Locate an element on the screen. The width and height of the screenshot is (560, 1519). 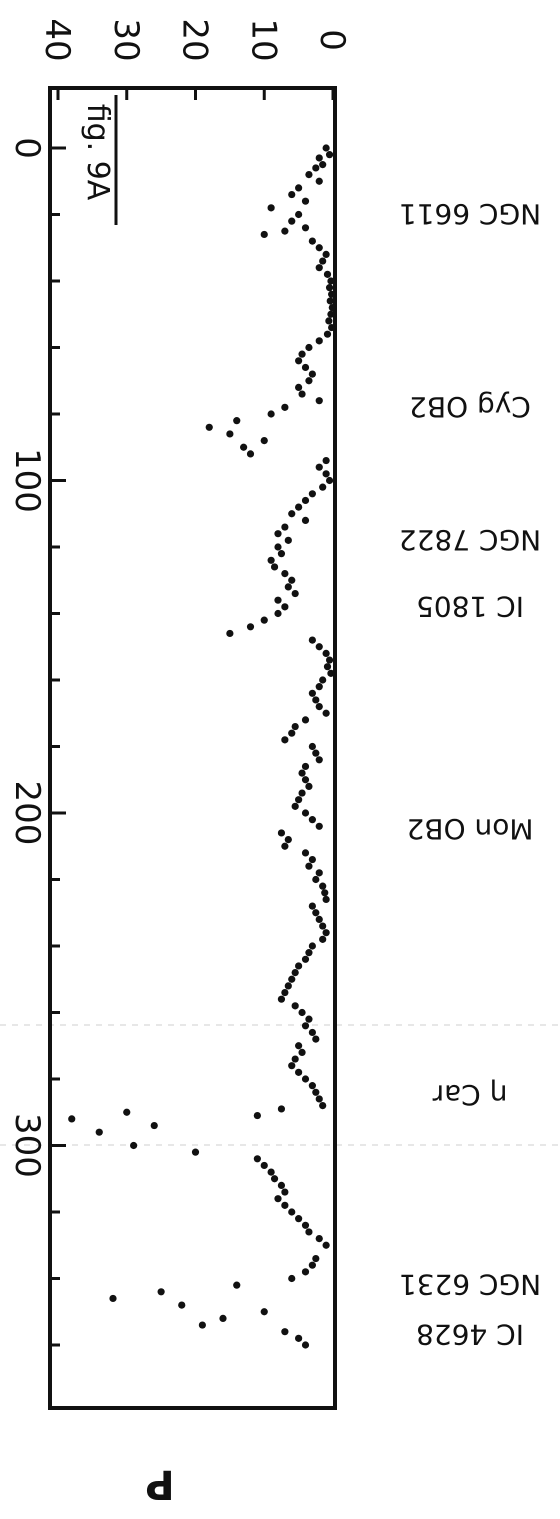
region-label: NGC 7822 is located at coordinates (470, 539).